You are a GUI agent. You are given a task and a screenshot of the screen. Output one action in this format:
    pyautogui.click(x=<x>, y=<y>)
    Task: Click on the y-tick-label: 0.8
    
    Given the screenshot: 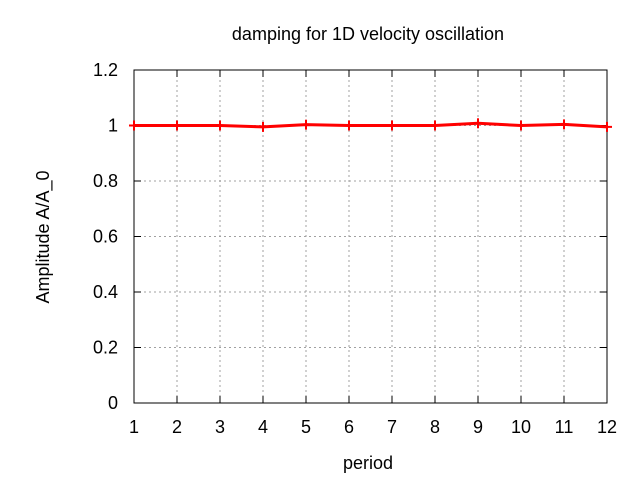 What is the action you would take?
    pyautogui.click(x=105, y=181)
    